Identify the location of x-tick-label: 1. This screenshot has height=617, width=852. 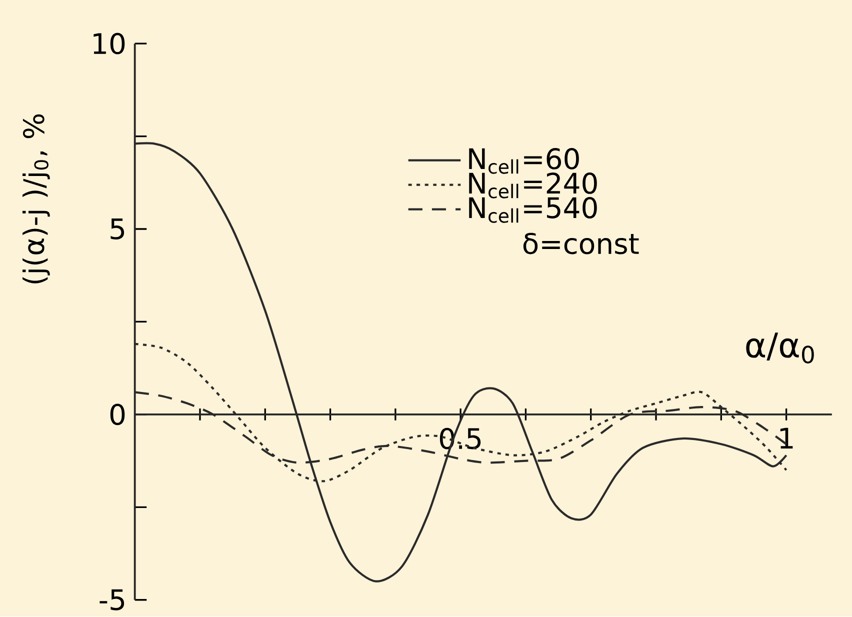
(786, 438).